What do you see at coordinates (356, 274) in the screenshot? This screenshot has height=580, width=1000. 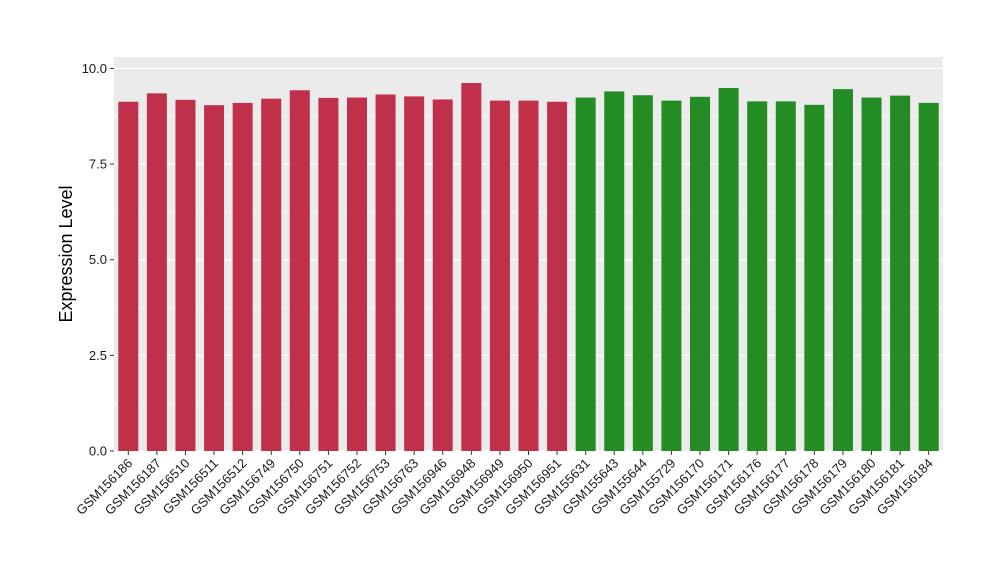 I see `bar-GSM156752` at bounding box center [356, 274].